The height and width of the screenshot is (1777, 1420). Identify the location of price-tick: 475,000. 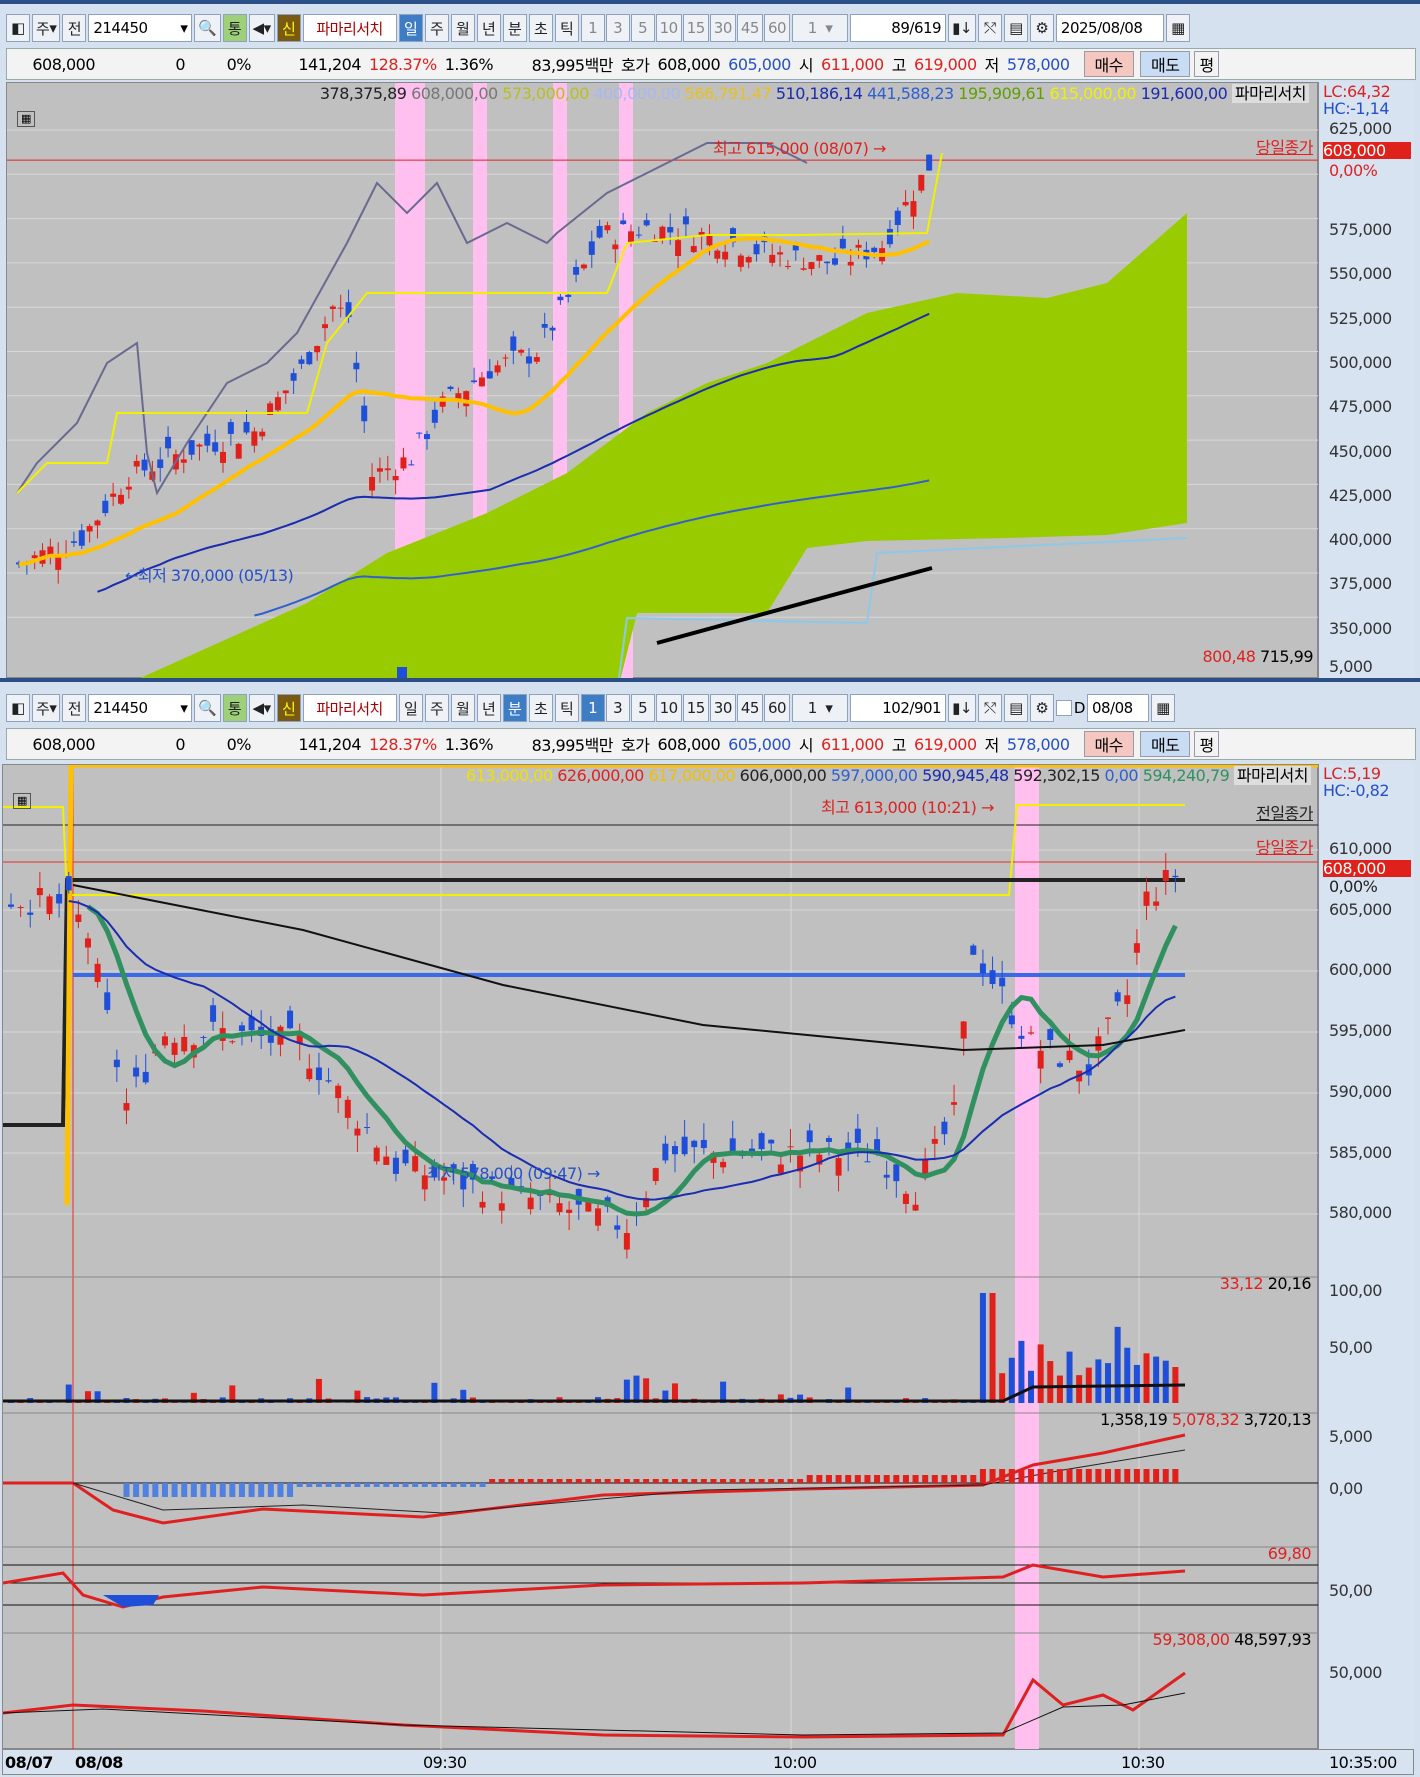
(1360, 407).